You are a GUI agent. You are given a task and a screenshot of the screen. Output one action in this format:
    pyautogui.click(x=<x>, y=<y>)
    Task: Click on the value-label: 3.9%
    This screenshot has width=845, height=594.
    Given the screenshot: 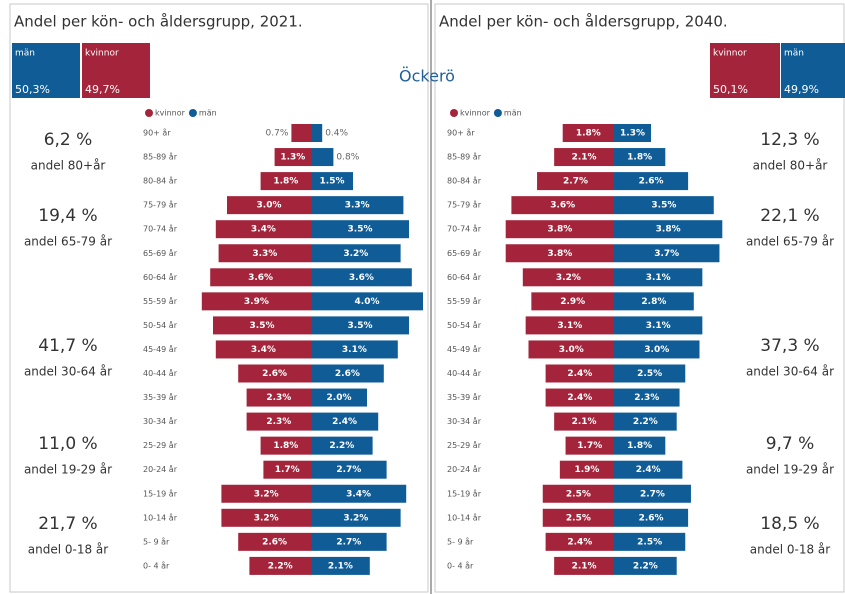 What is the action you would take?
    pyautogui.click(x=256, y=302)
    